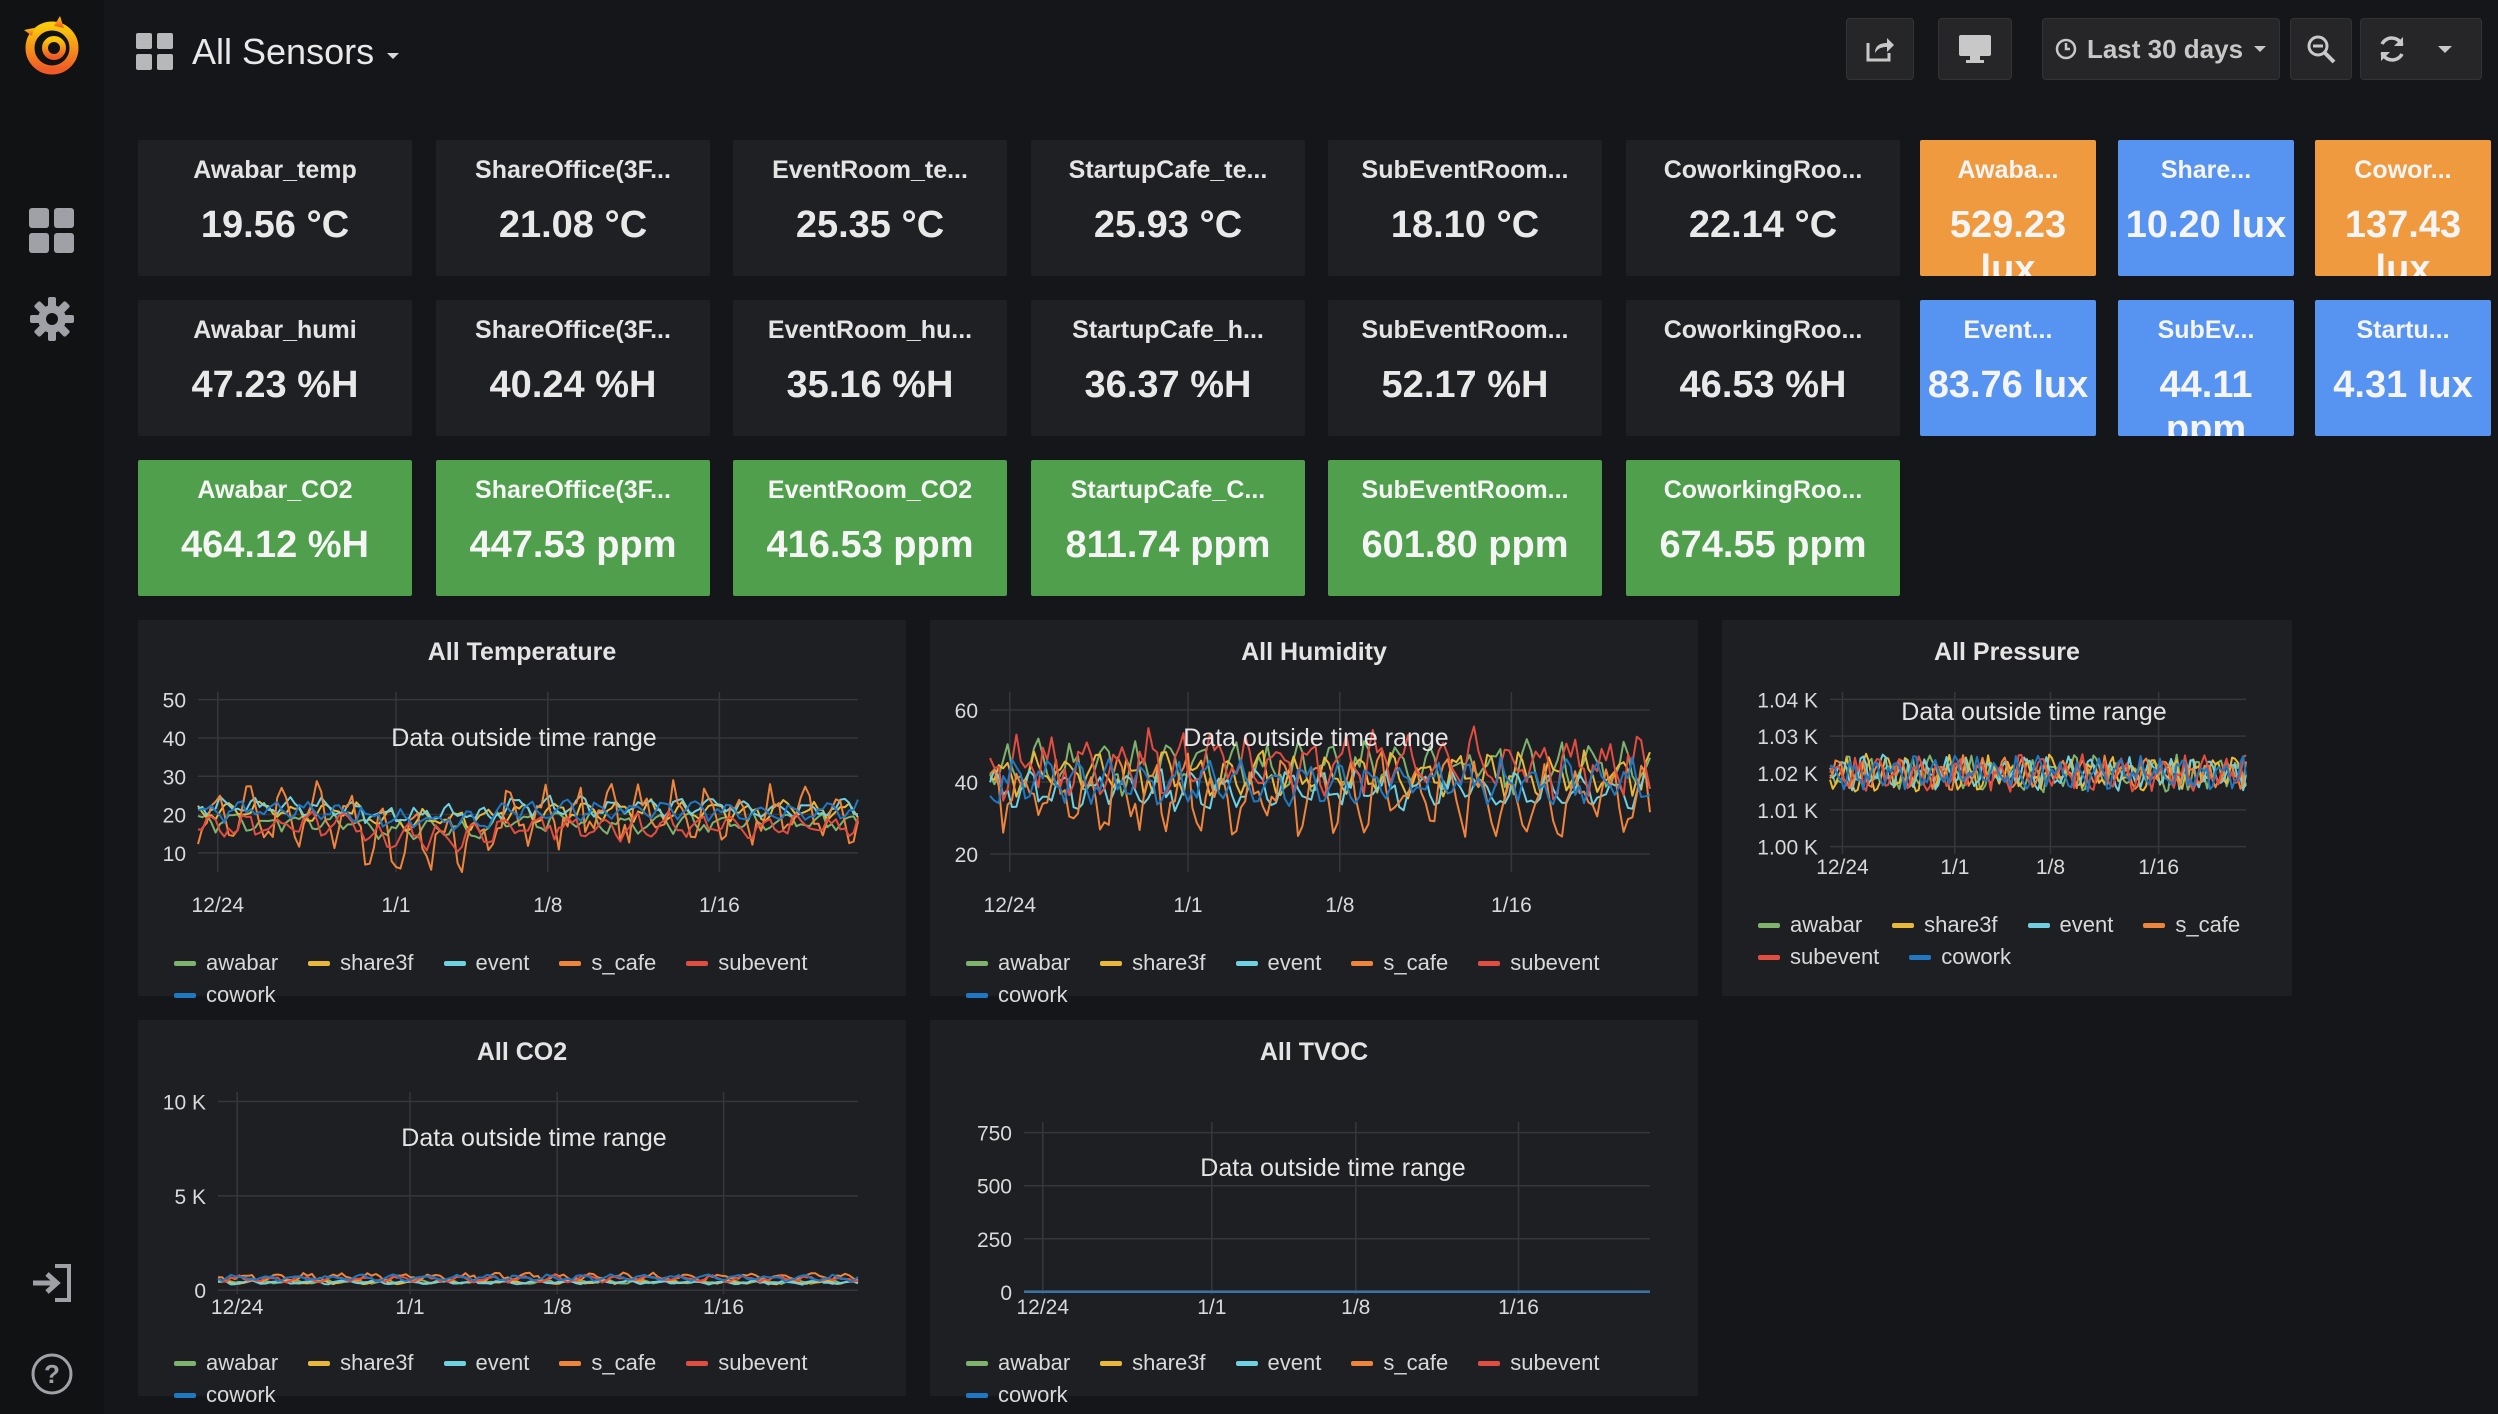 This screenshot has width=2498, height=1414. I want to click on refresh-interval-caret-icon, so click(2445, 49).